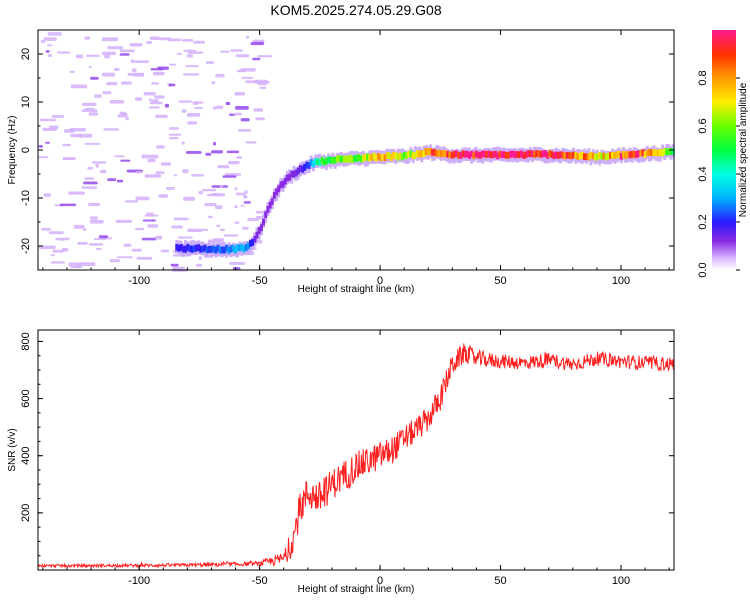  I want to click on colorbar-tick-label: 0.2, so click(703, 221).